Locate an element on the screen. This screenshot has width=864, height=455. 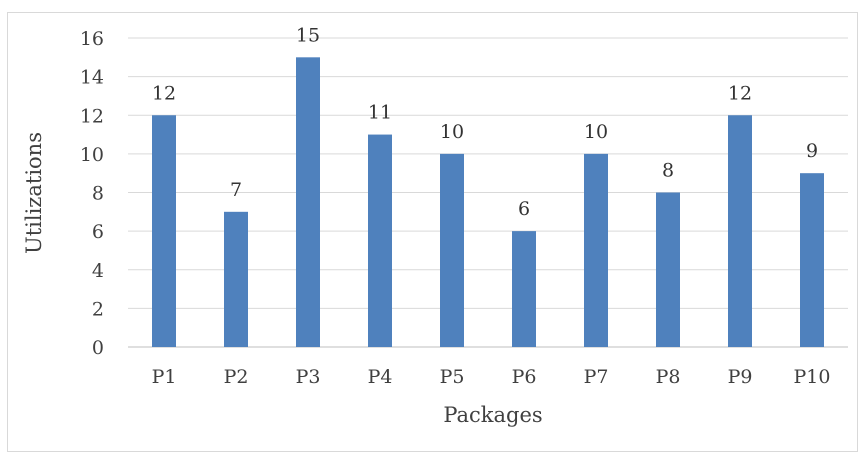
data-label-p9: 12 is located at coordinates (740, 93).